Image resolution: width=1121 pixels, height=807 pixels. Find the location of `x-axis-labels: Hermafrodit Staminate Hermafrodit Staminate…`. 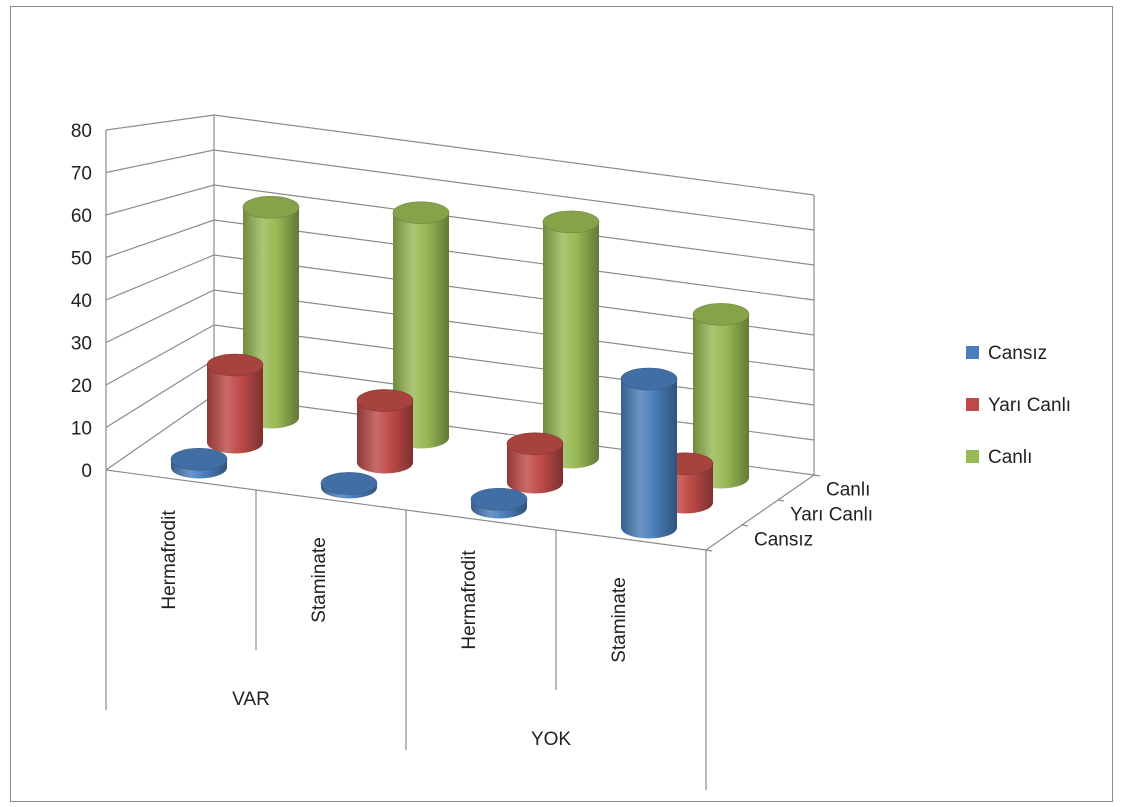

x-axis-labels: Hermafrodit Staminate Hermafrodit Staminate… is located at coordinates (394, 630).